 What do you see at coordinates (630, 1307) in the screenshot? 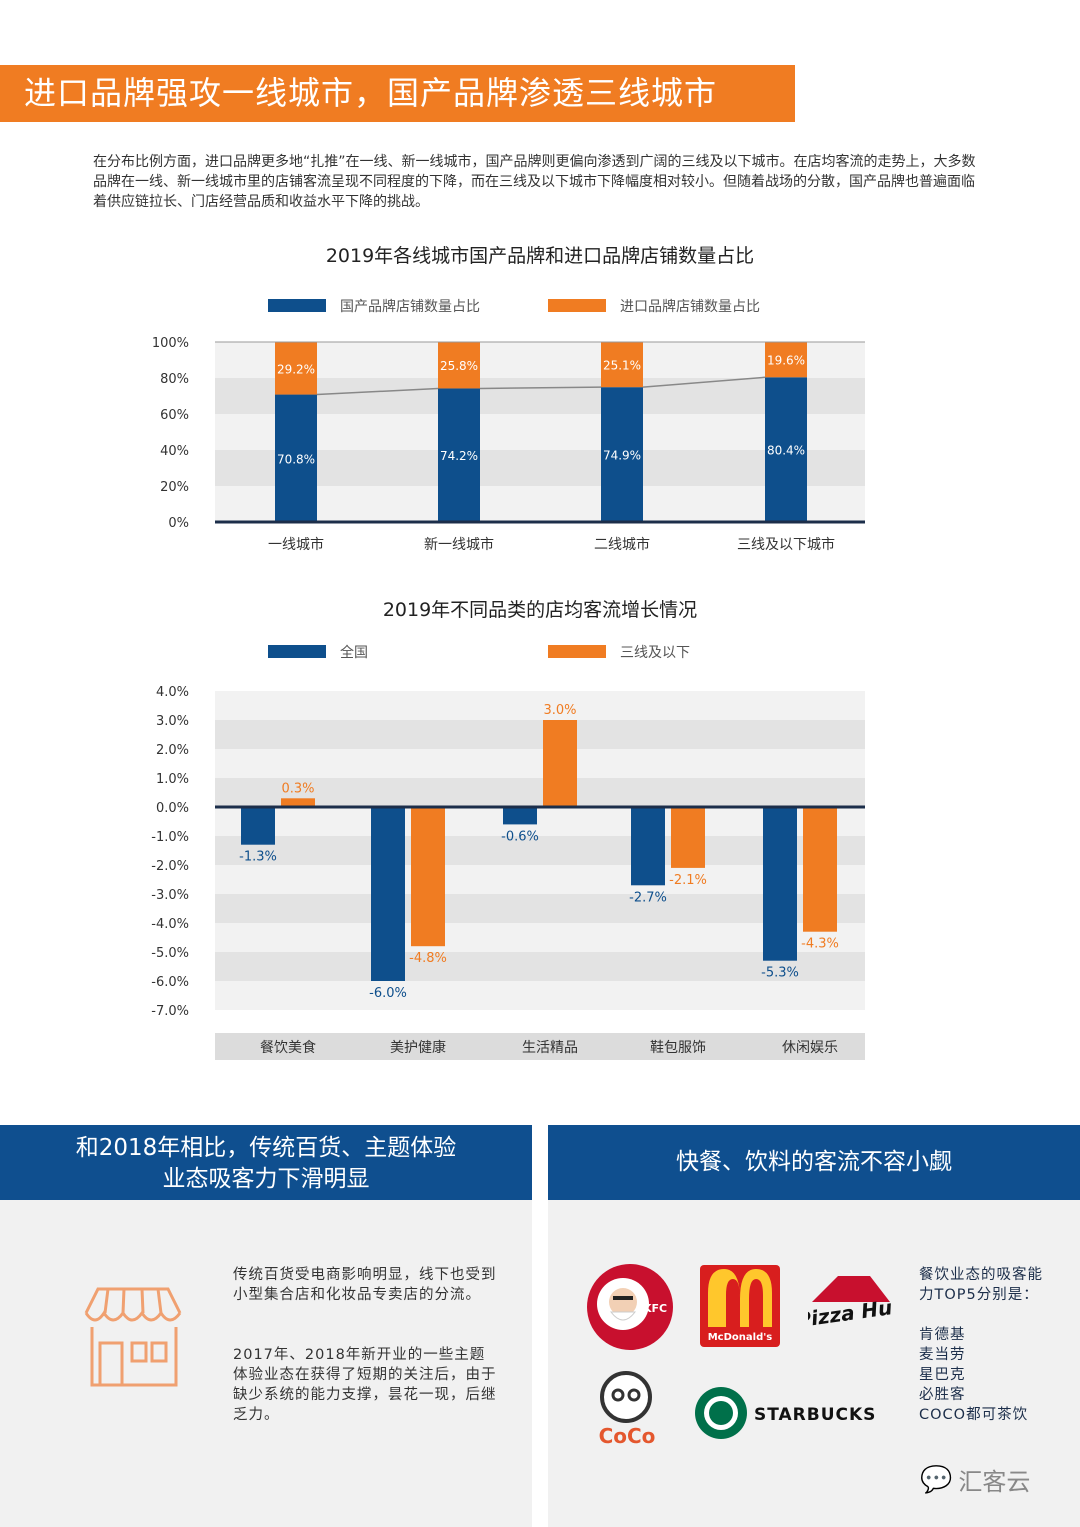
I see `kfc-logo: KFC` at bounding box center [630, 1307].